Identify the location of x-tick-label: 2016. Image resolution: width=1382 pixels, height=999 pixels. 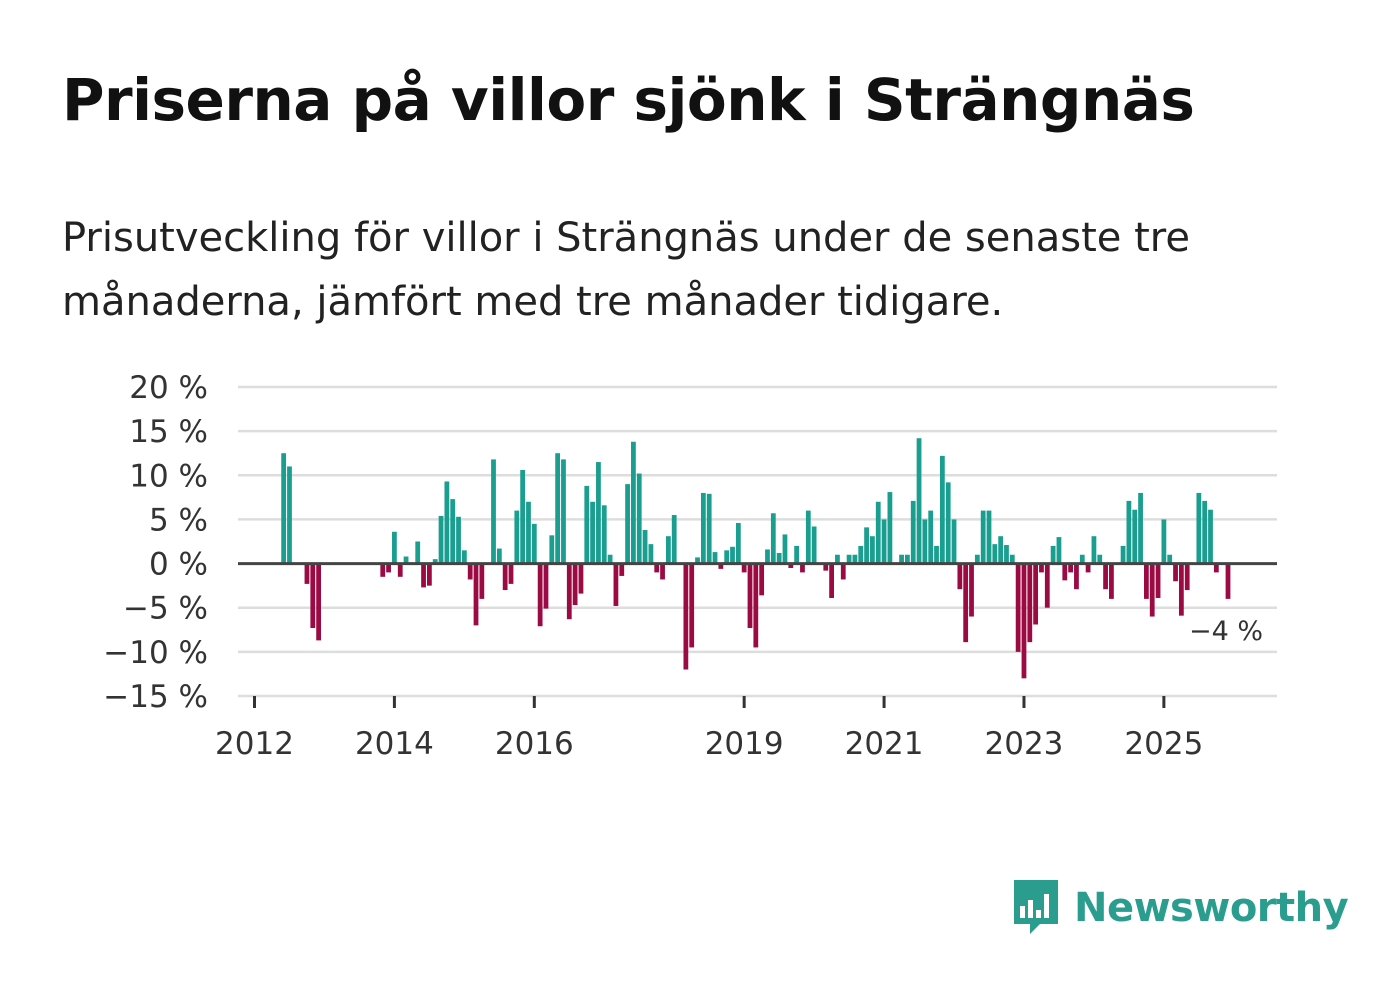
(534, 744).